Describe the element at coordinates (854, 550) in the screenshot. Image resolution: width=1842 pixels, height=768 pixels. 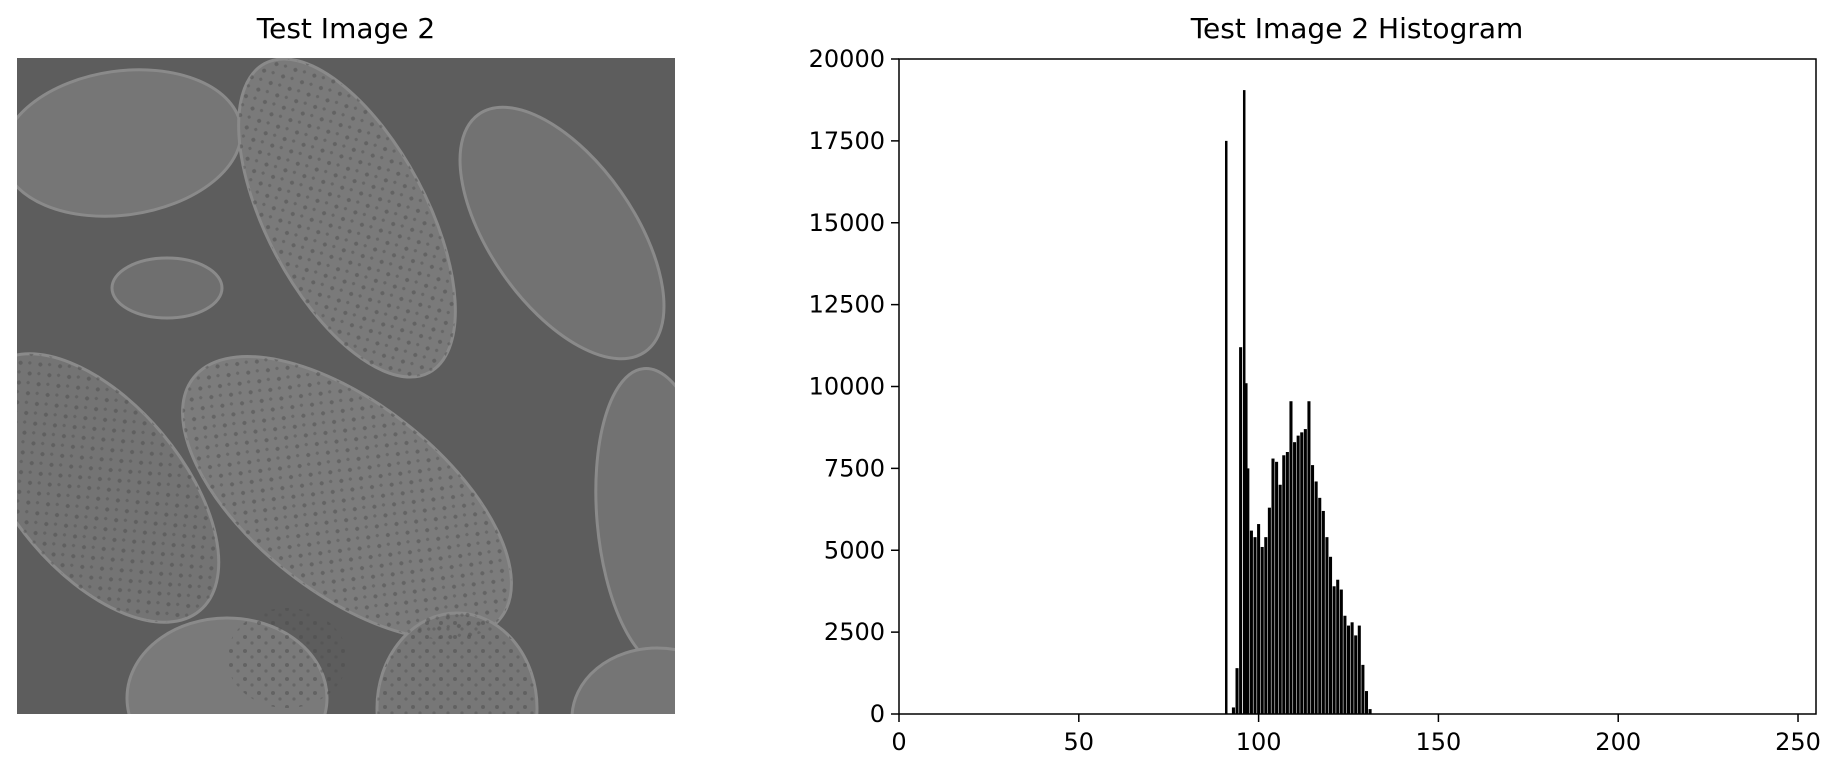
I see `y-tick-label: 5000` at that location.